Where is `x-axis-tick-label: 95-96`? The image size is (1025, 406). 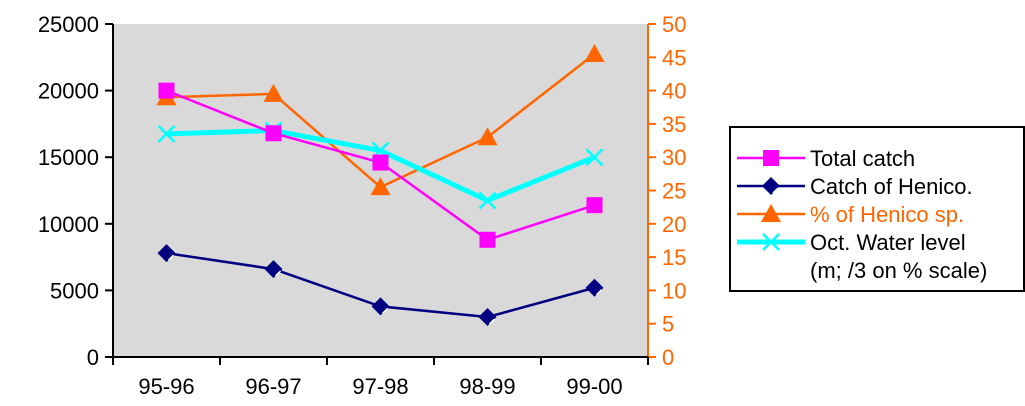
x-axis-tick-label: 95-96 is located at coordinates (166, 386).